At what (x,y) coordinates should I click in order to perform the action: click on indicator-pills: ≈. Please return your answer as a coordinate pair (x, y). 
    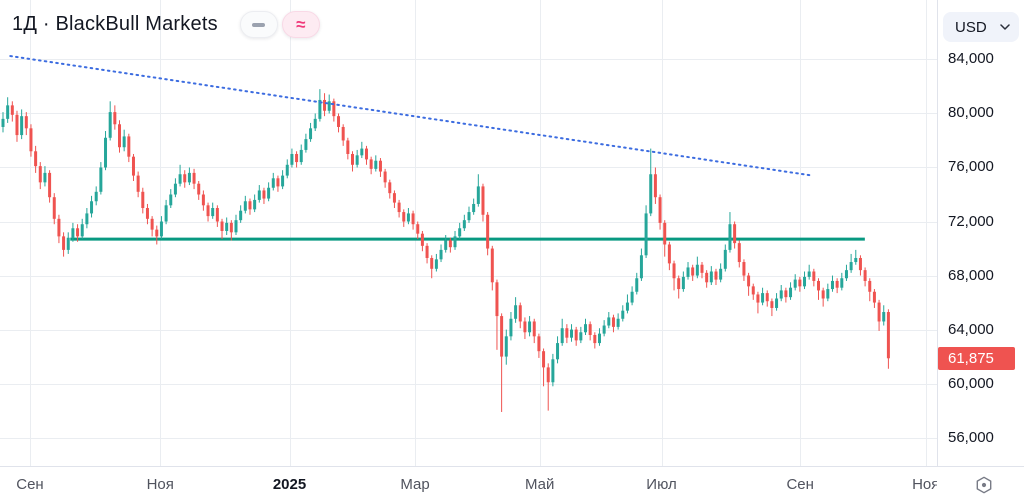
    Looking at the image, I should click on (279, 24).